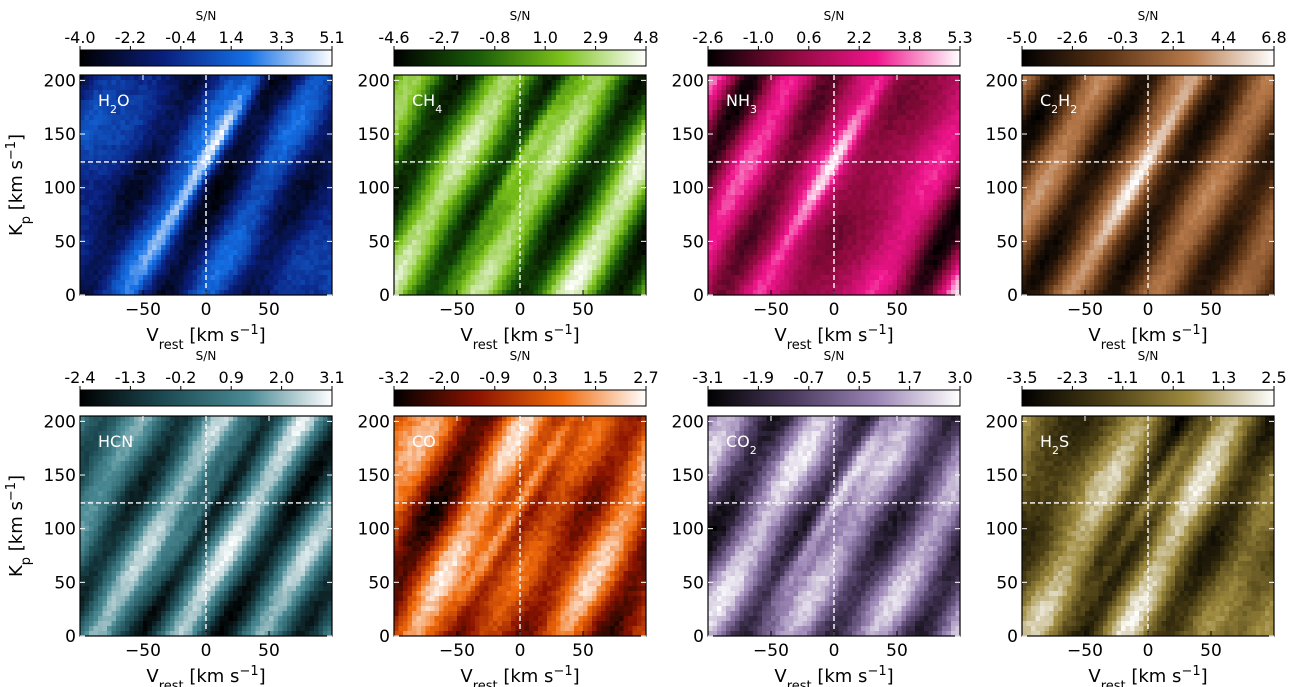  Describe the element at coordinates (494, 377) in the screenshot. I see `colorbar-tick-label: -0.9` at that location.